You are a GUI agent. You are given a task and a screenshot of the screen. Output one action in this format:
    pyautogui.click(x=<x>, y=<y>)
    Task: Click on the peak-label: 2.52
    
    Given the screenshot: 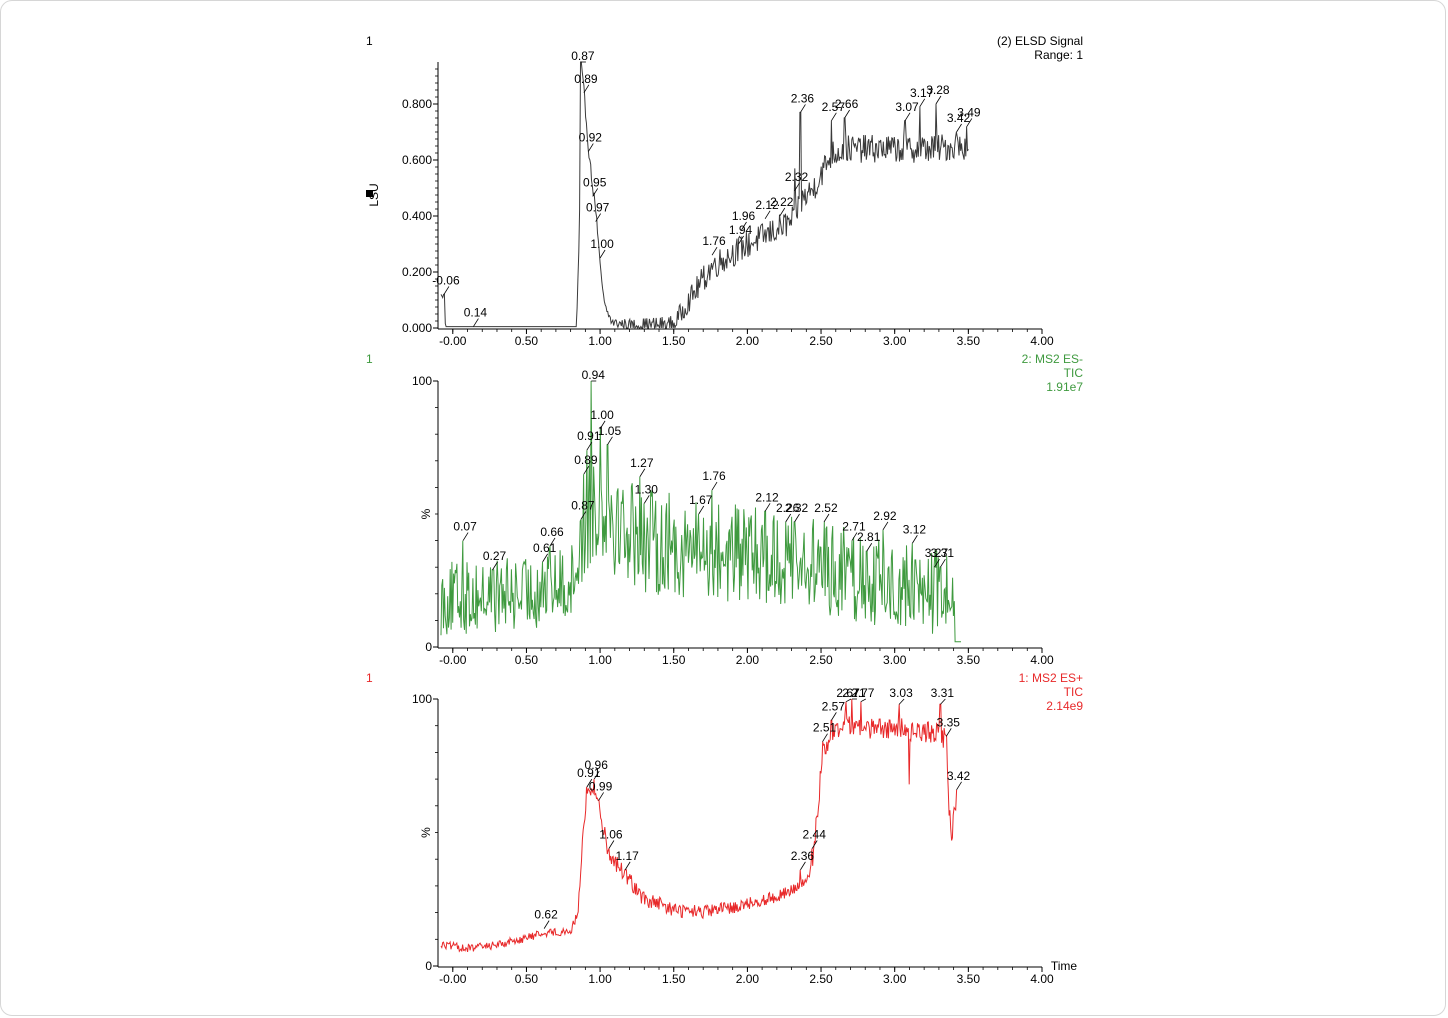 What is the action you would take?
    pyautogui.click(x=826, y=508)
    